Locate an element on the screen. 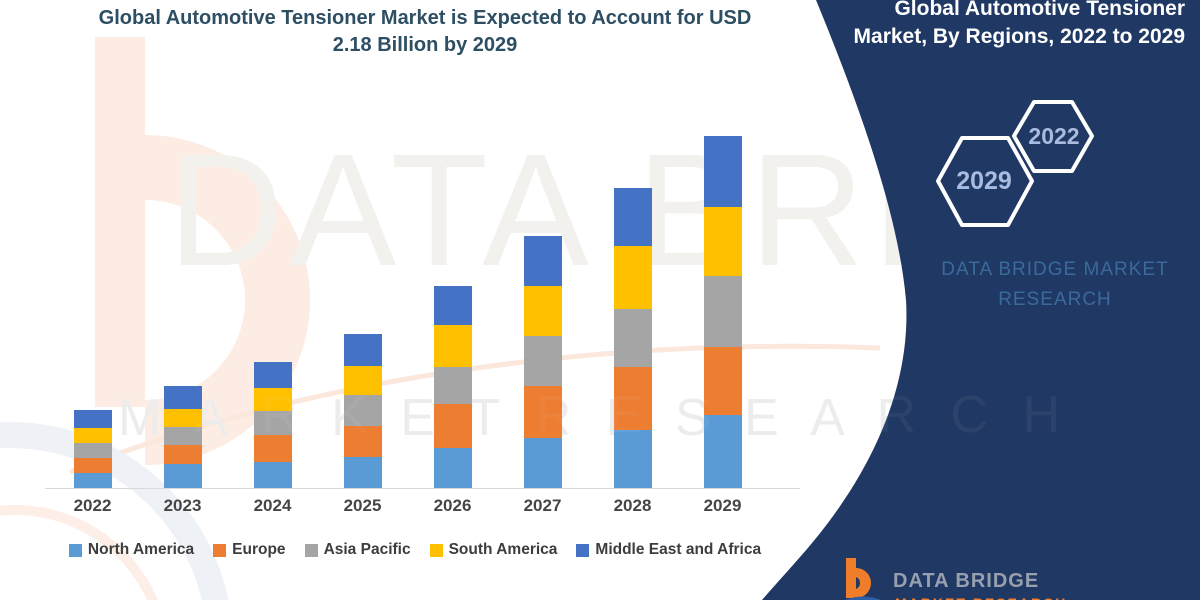 The height and width of the screenshot is (600, 1200). legend-item-south-america: South America is located at coordinates (493, 550).